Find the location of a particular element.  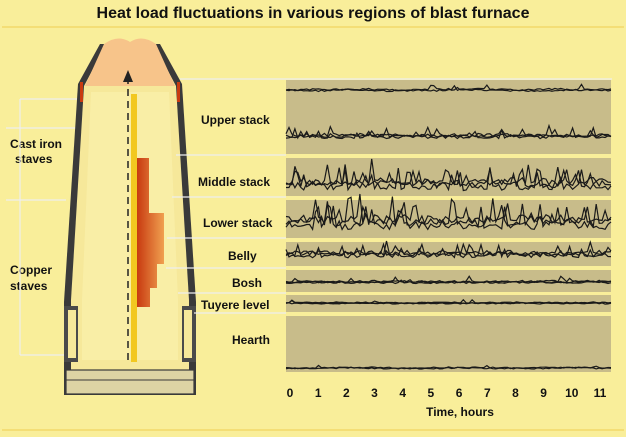

region-label-lower-stack: Lower stack is located at coordinates (238, 223).